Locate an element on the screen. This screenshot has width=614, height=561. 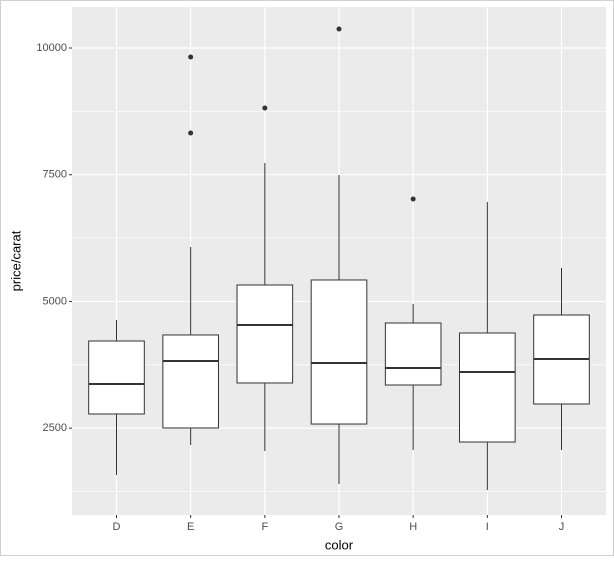
y-axis-title: price/carat is located at coordinates (15, 260).